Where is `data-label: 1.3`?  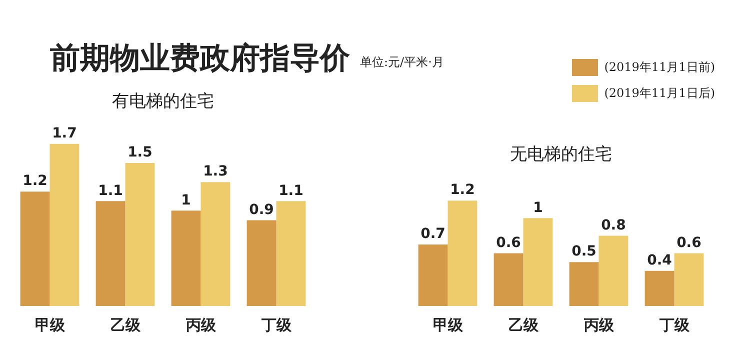 data-label: 1.3 is located at coordinates (215, 172).